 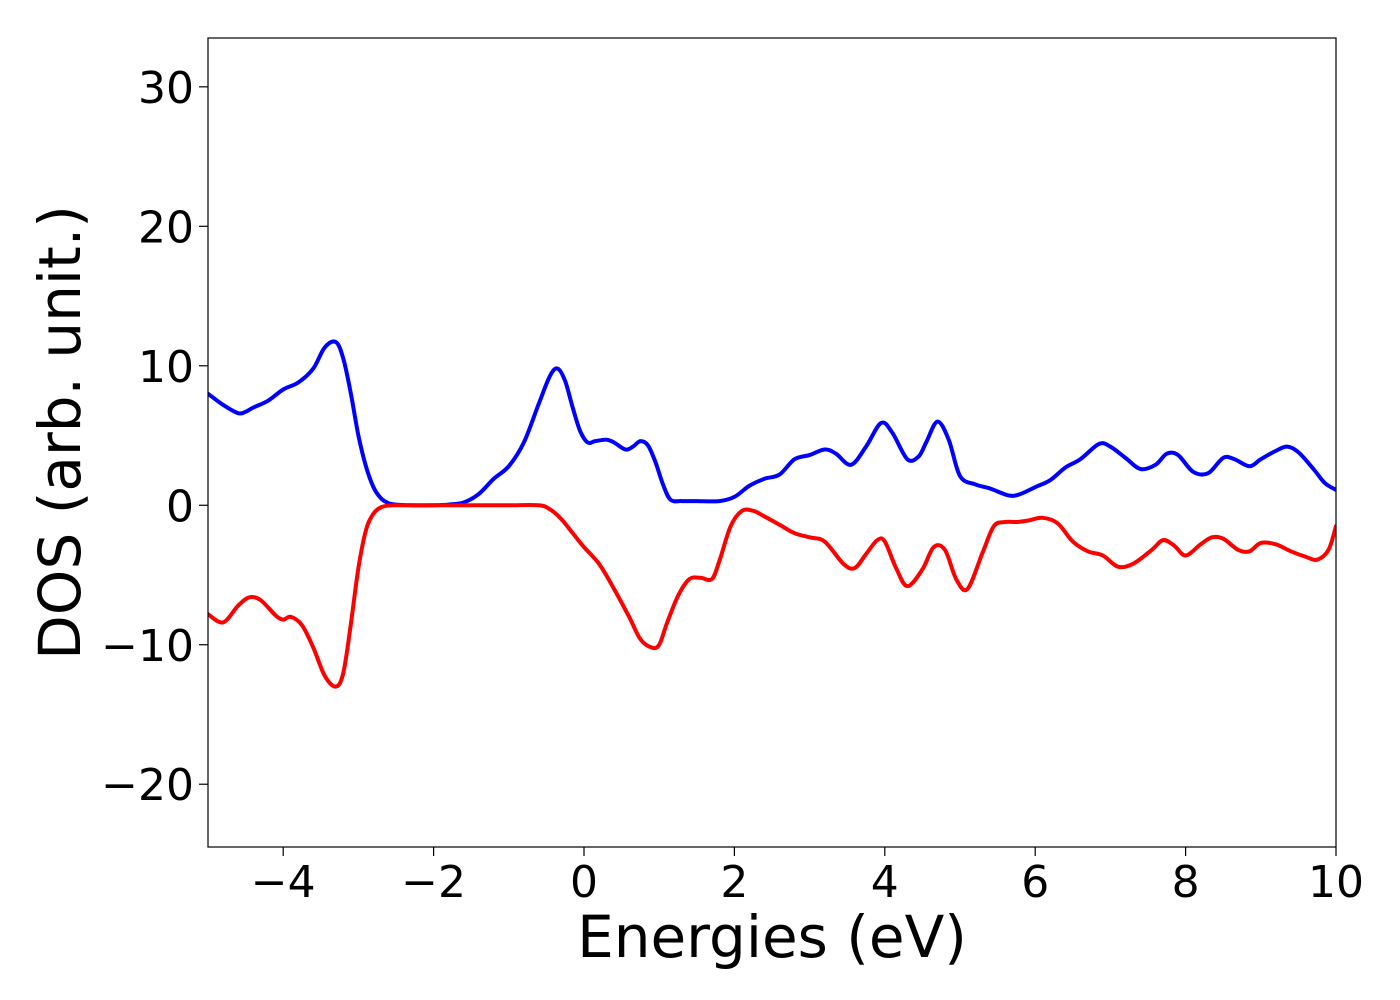 I want to click on spin-up-dos-line, so click(x=772, y=423).